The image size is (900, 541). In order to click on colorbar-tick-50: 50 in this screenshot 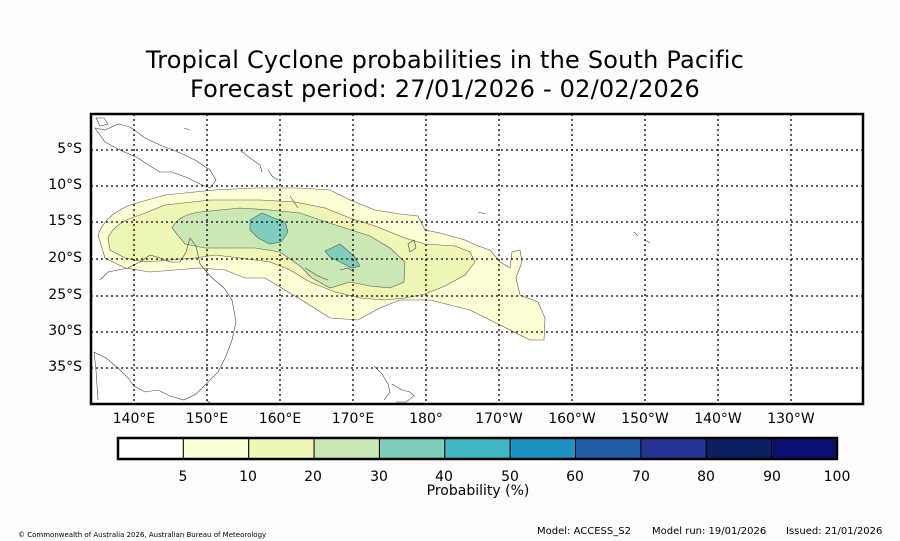, I will do `click(510, 477)`.